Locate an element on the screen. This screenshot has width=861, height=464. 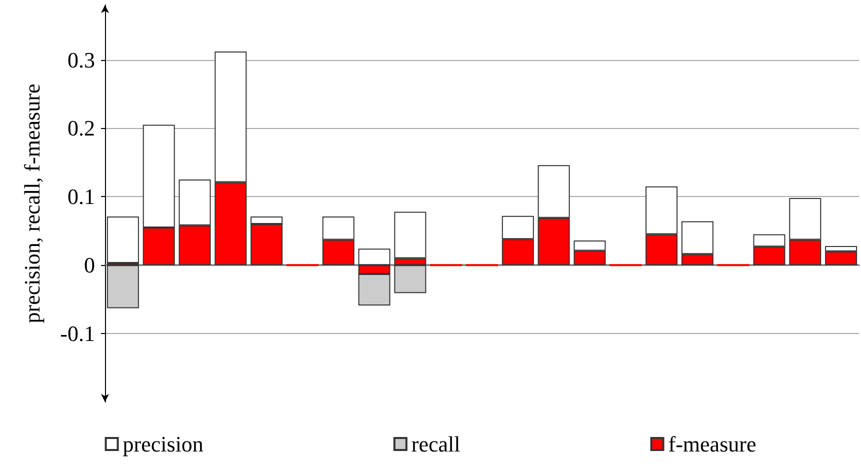
legend-label: recall is located at coordinates (435, 444).